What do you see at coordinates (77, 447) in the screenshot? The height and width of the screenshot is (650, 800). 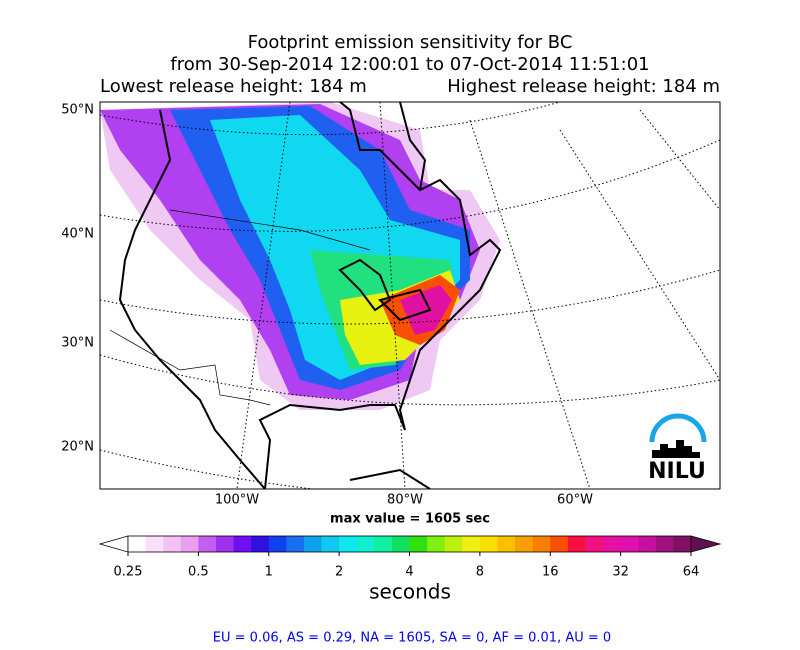 I see `lat-label: 20°N` at bounding box center [77, 447].